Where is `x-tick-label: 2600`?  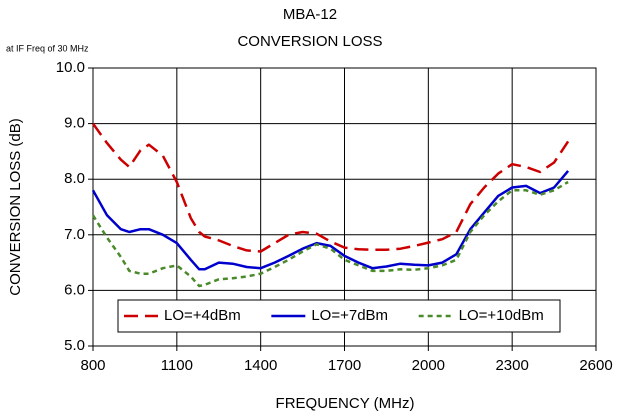 x-tick-label: 2600 is located at coordinates (595, 365).